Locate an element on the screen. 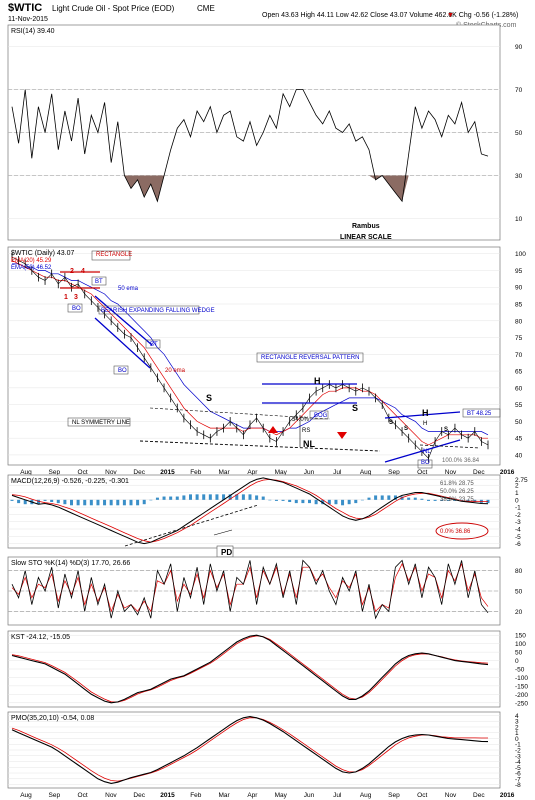 The image size is (535, 800). annotation-head-2: H is located at coordinates (425, 413).